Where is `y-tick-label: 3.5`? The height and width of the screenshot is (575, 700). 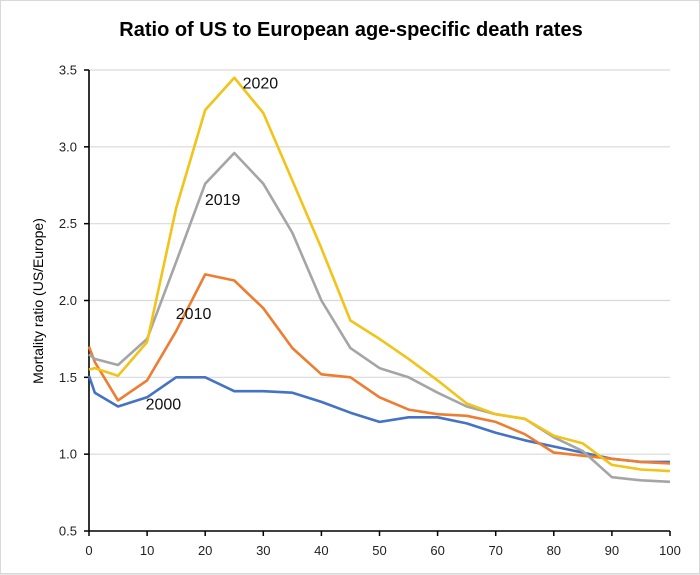
y-tick-label: 3.5 is located at coordinates (68, 70).